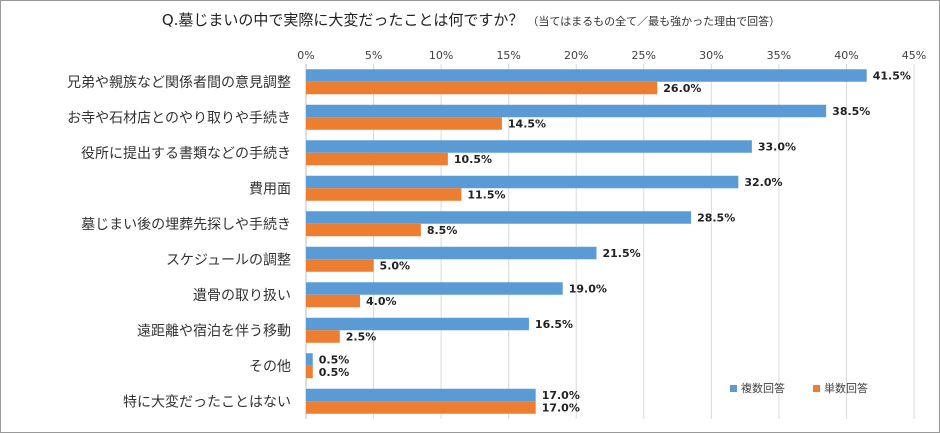  I want to click on data-label: 2.5%, so click(361, 337).